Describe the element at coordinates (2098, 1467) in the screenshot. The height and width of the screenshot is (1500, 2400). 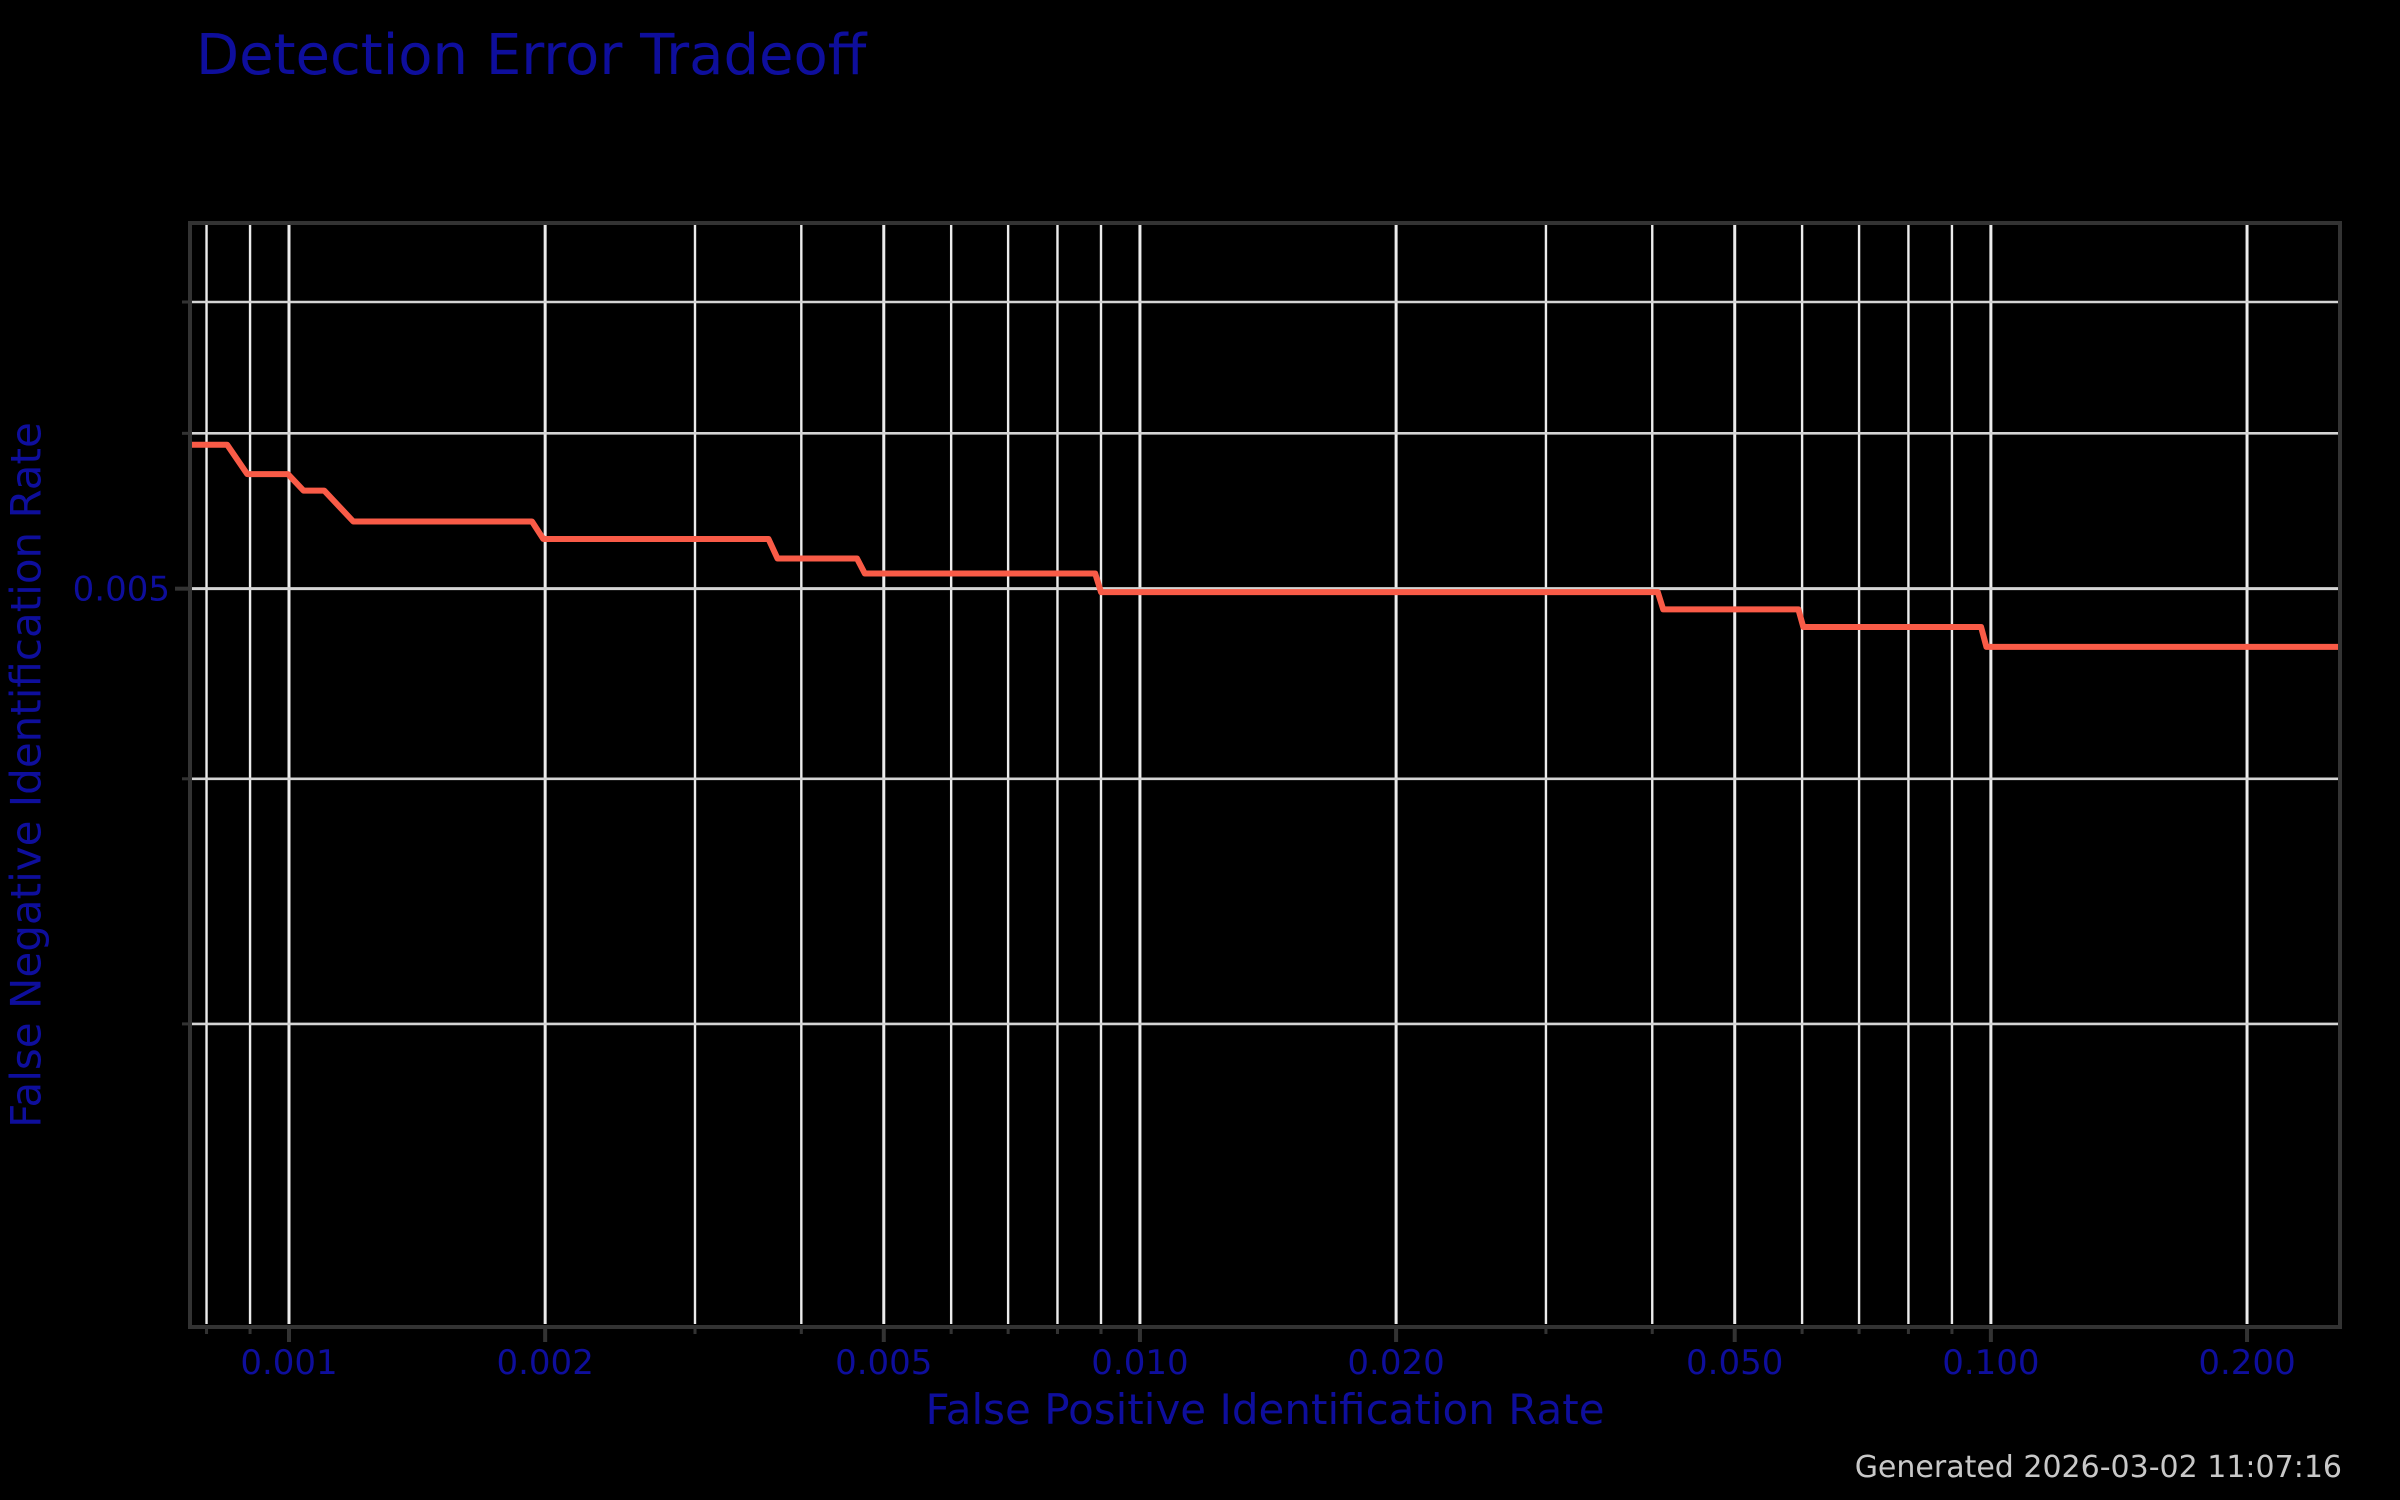
I see `generated-timestamp: Generated 2026-03-02 11:07:16` at that location.